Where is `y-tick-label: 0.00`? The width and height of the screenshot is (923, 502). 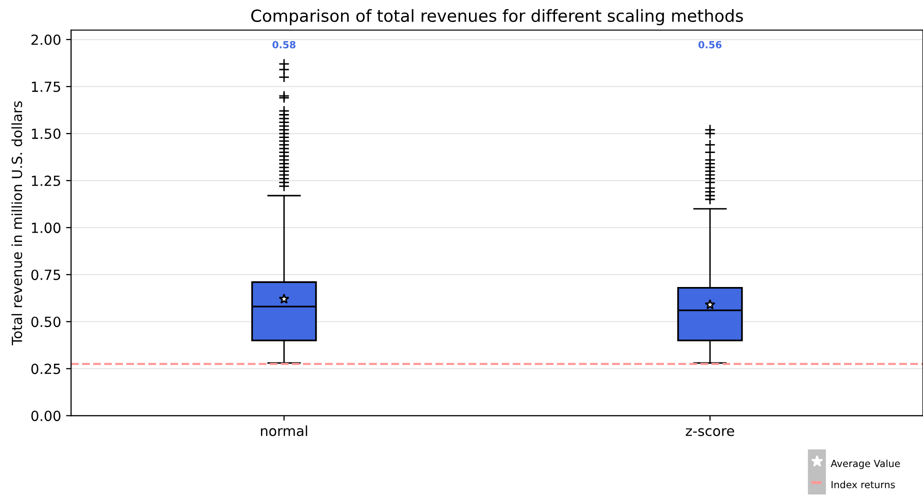
y-tick-label: 0.00 is located at coordinates (45, 416).